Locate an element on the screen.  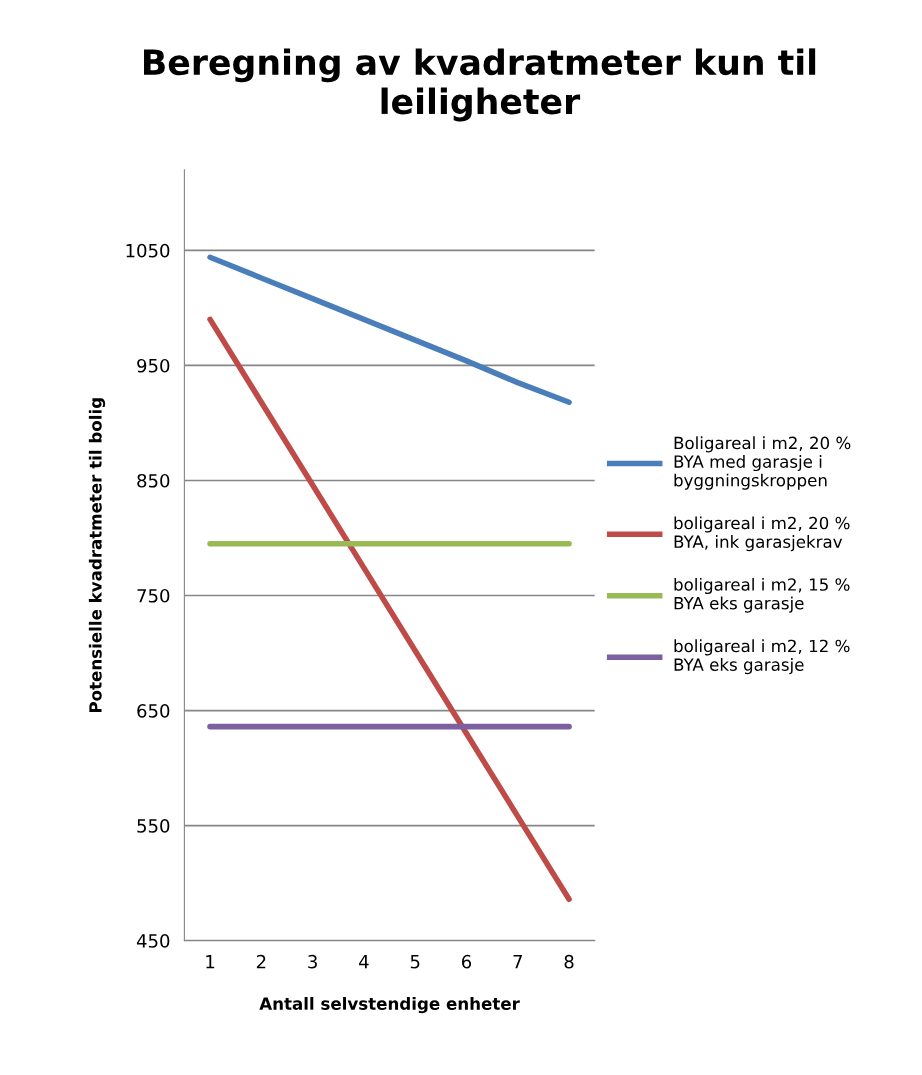
y-tick-label: 850 is located at coordinates (153, 480).